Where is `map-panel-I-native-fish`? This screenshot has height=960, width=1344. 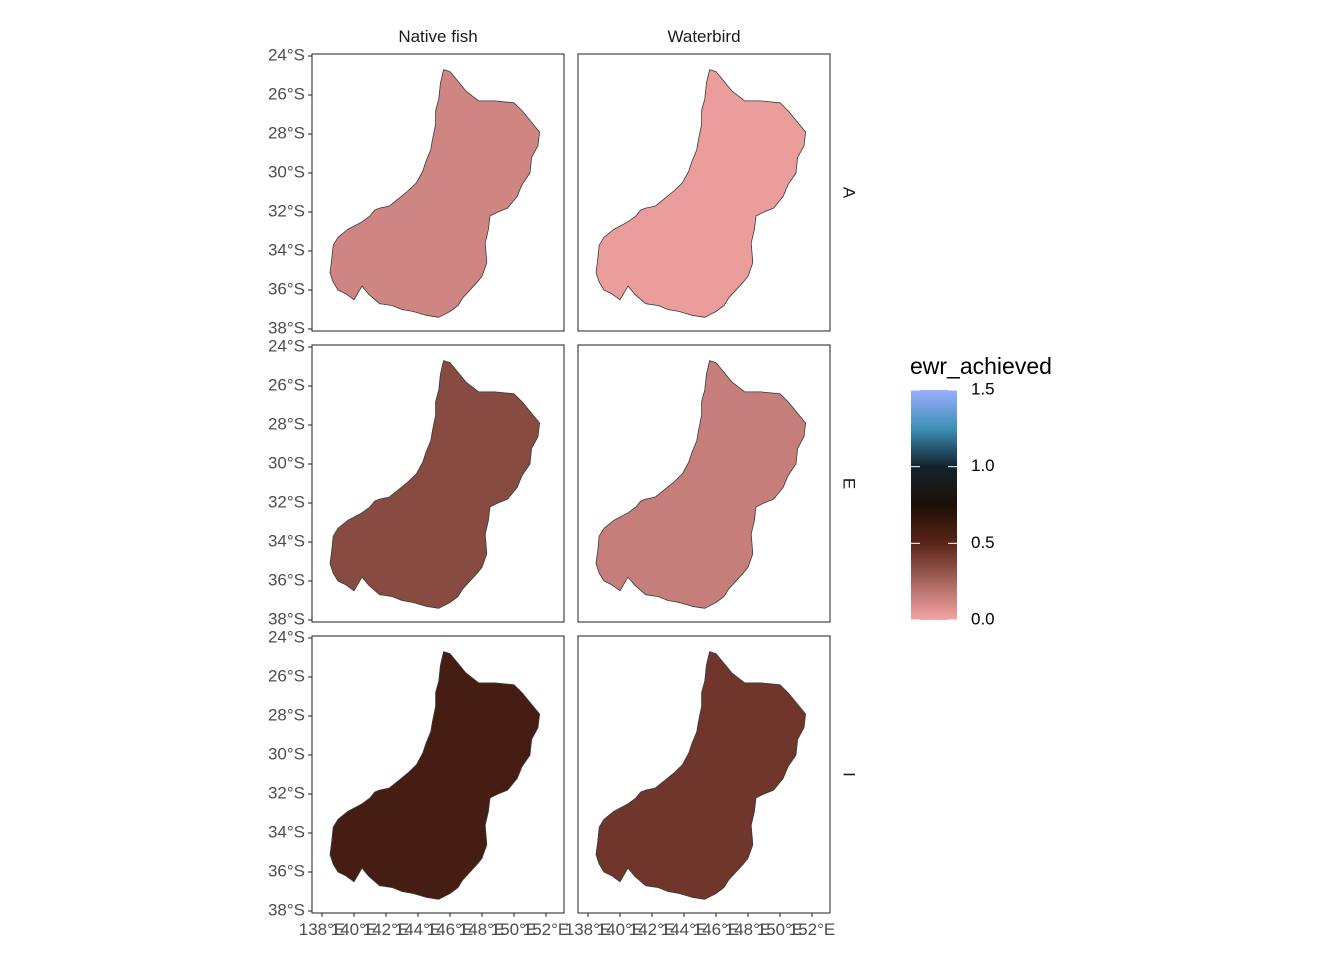 map-panel-I-native-fish is located at coordinates (438, 774).